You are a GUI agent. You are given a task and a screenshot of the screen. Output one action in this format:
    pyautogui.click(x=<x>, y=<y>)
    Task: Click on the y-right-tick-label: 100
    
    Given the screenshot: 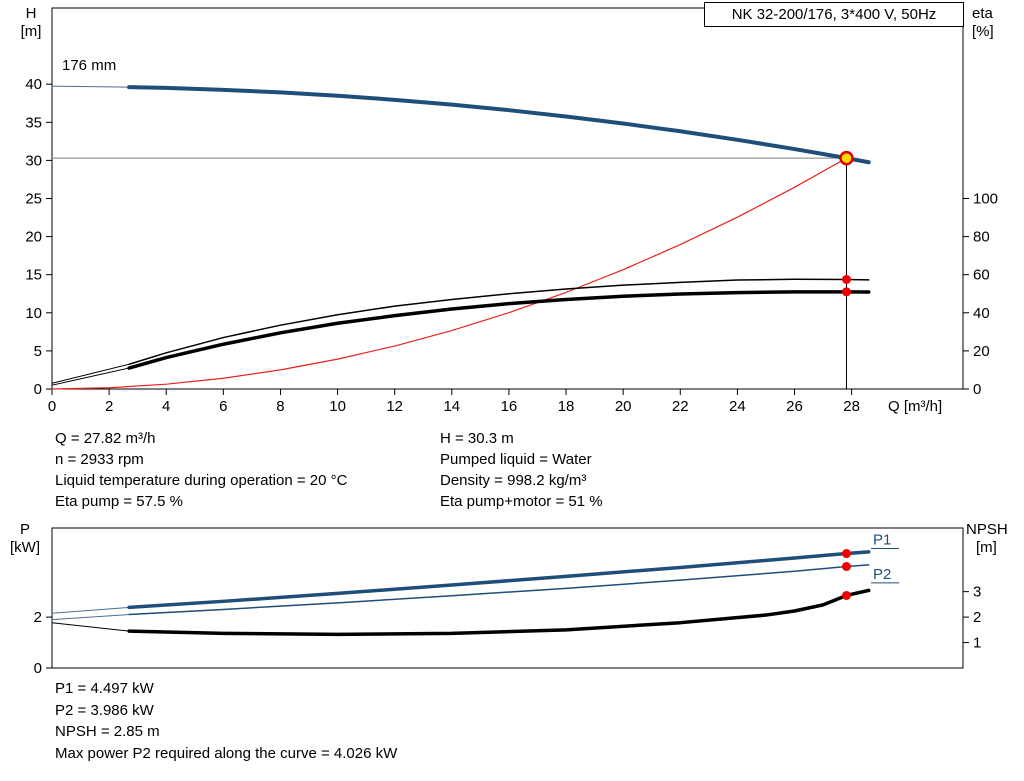 What is the action you would take?
    pyautogui.click(x=985, y=199)
    